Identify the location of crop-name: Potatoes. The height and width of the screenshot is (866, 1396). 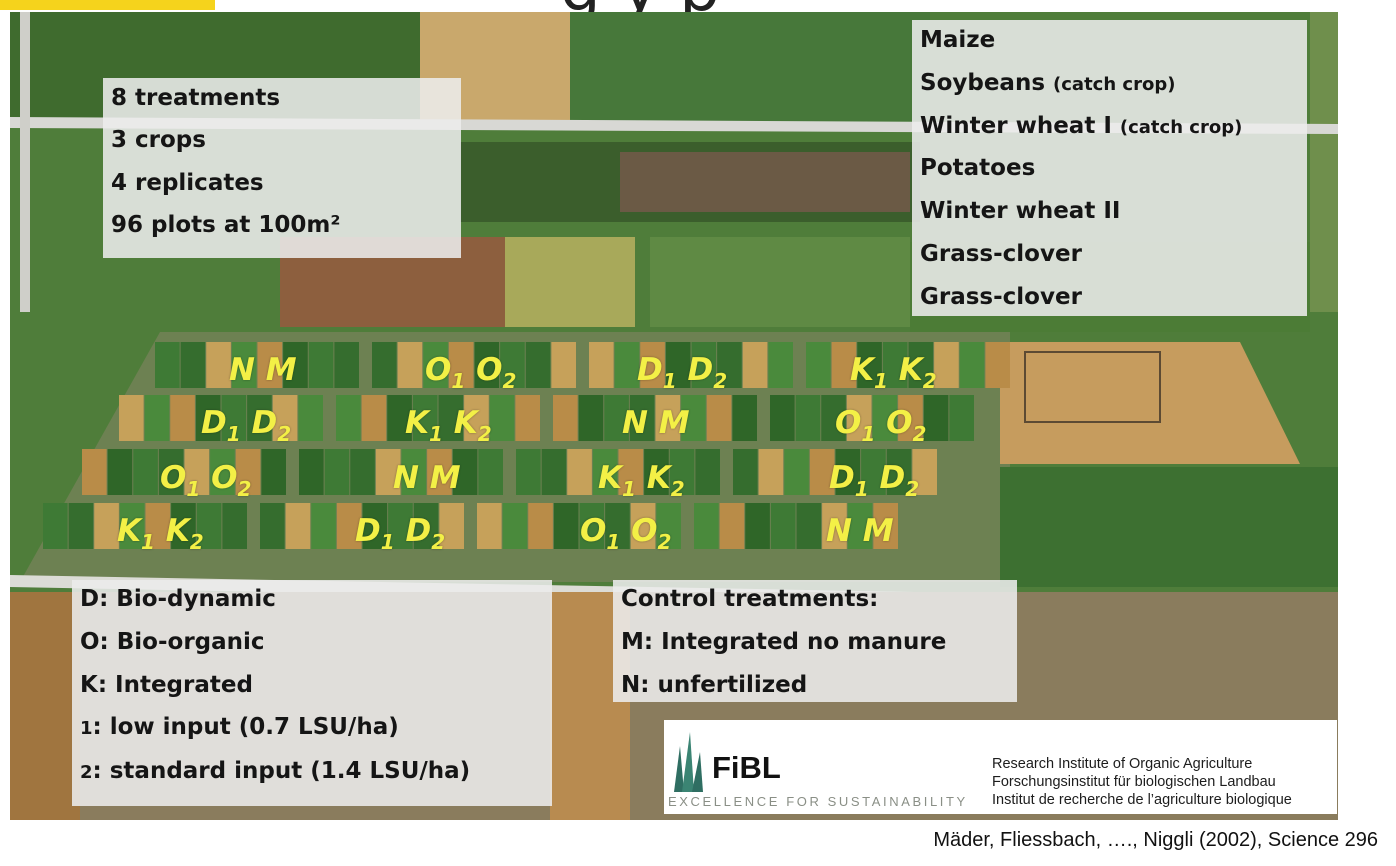
(978, 168).